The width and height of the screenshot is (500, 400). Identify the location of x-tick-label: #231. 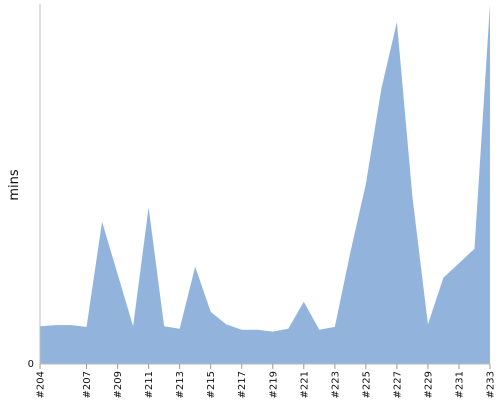
(459, 384).